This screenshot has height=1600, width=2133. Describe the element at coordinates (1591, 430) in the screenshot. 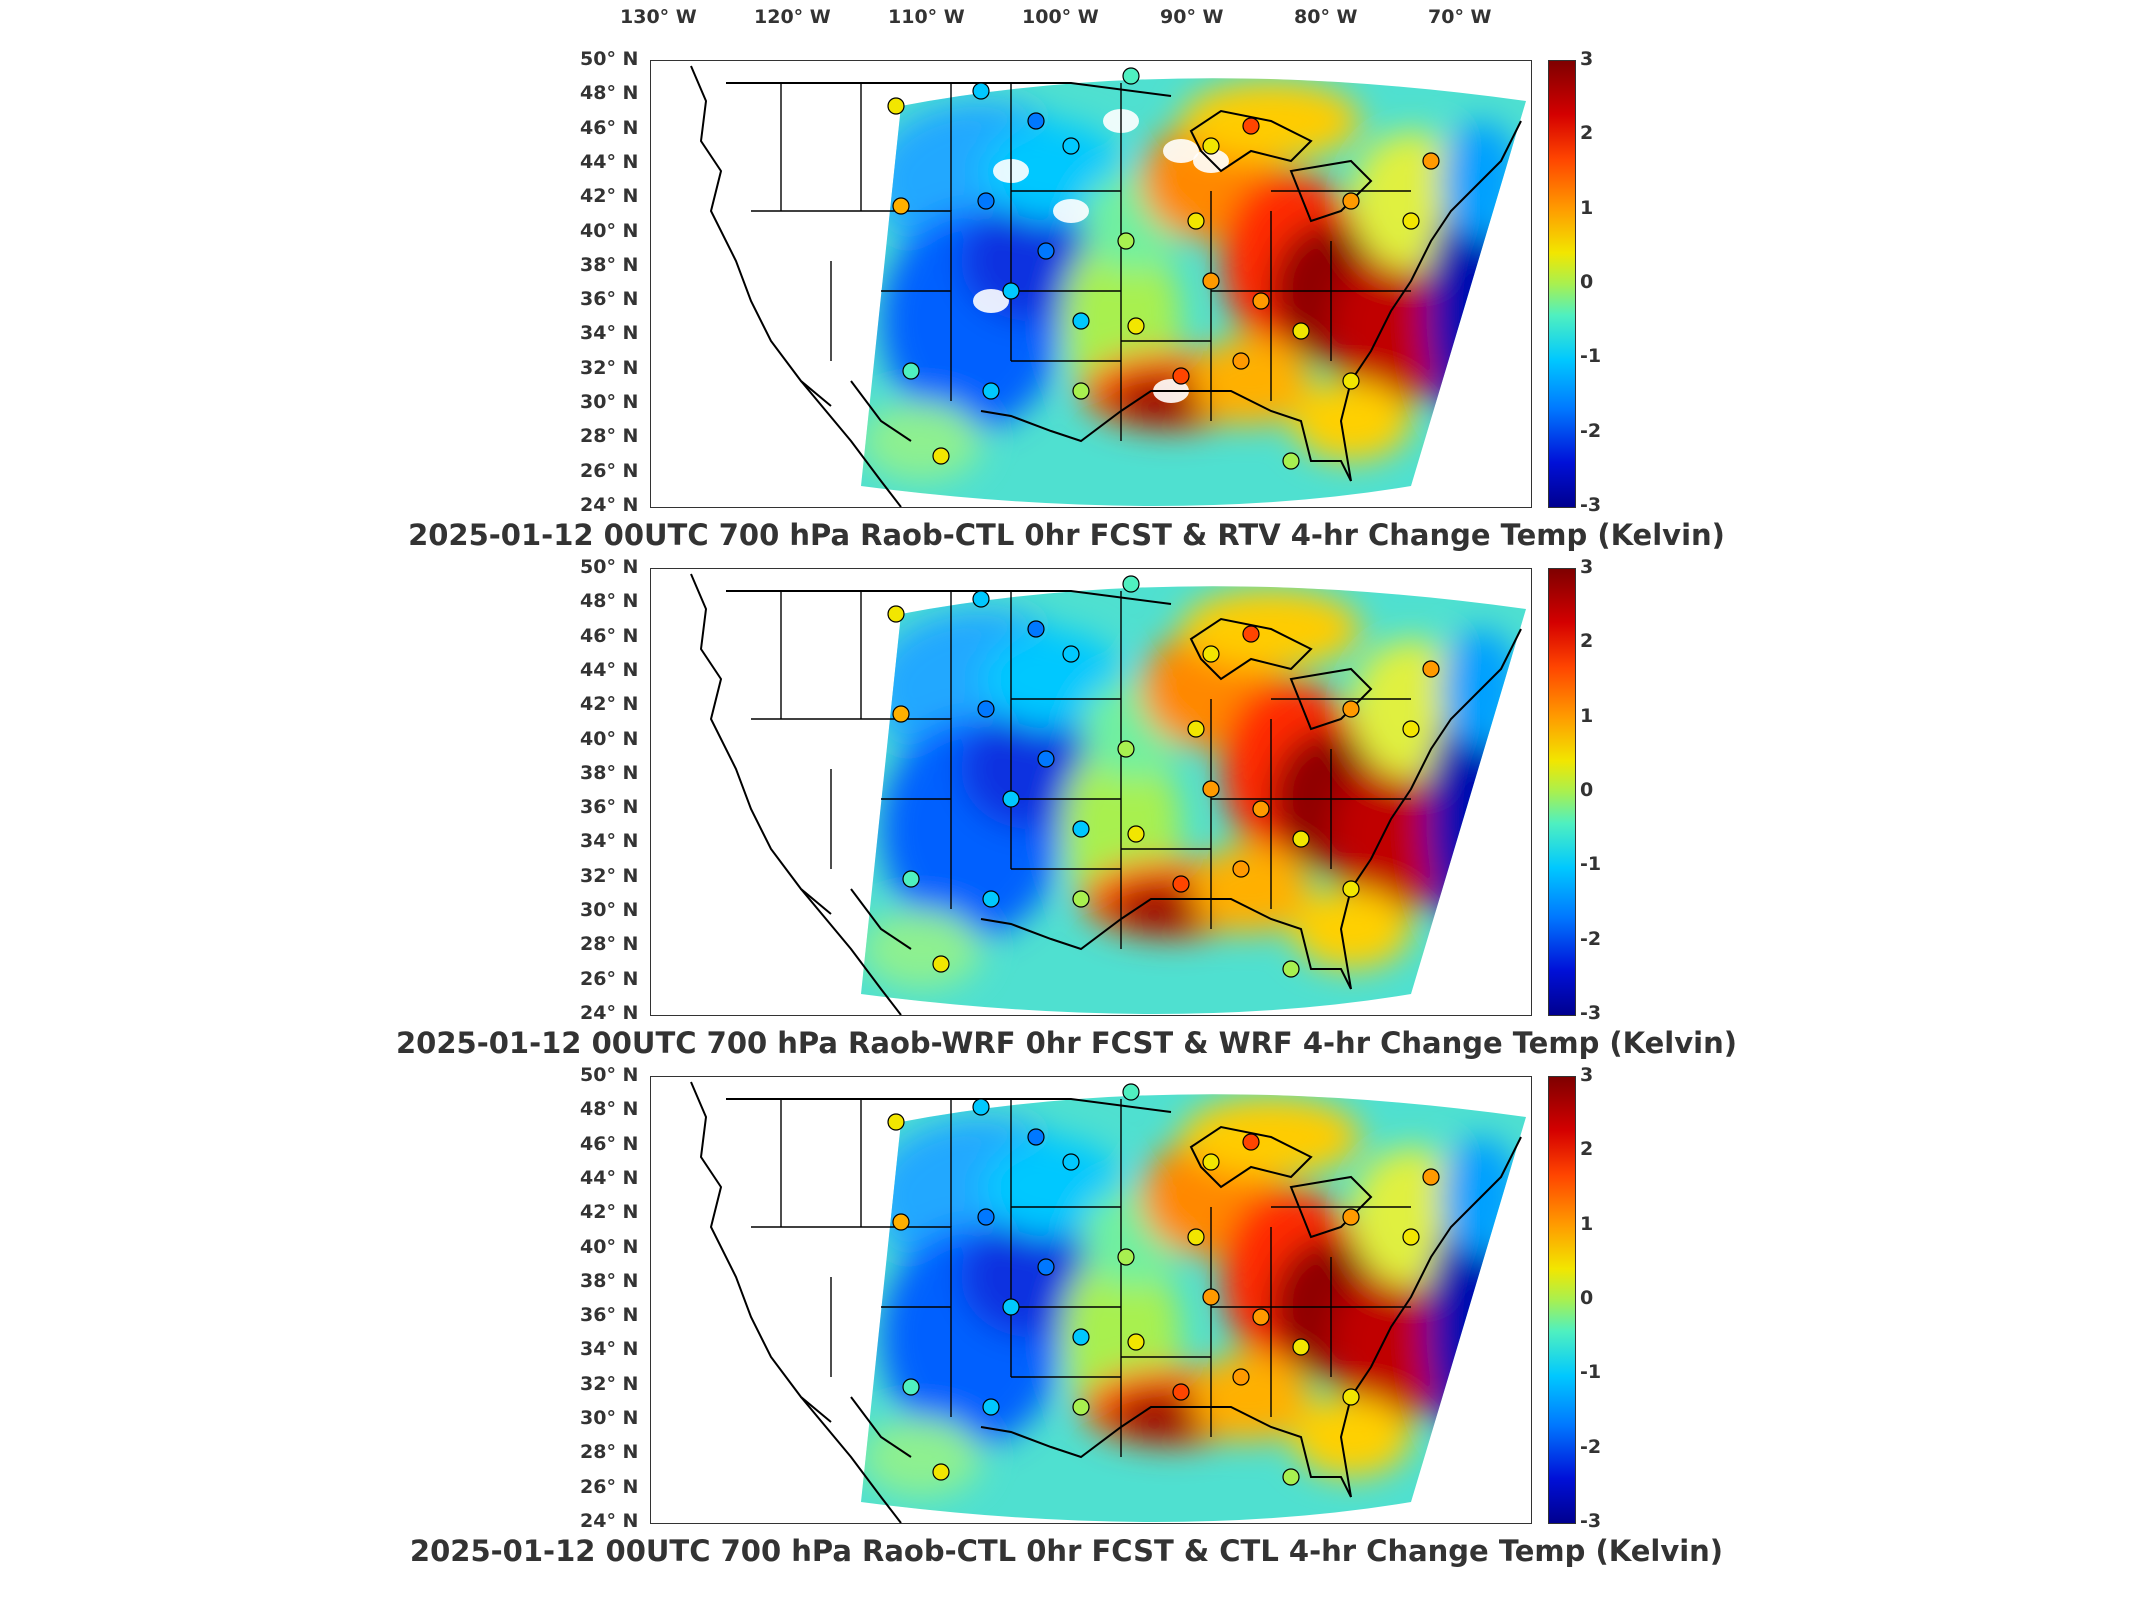

I see `colorbar-tick-label: -2` at that location.